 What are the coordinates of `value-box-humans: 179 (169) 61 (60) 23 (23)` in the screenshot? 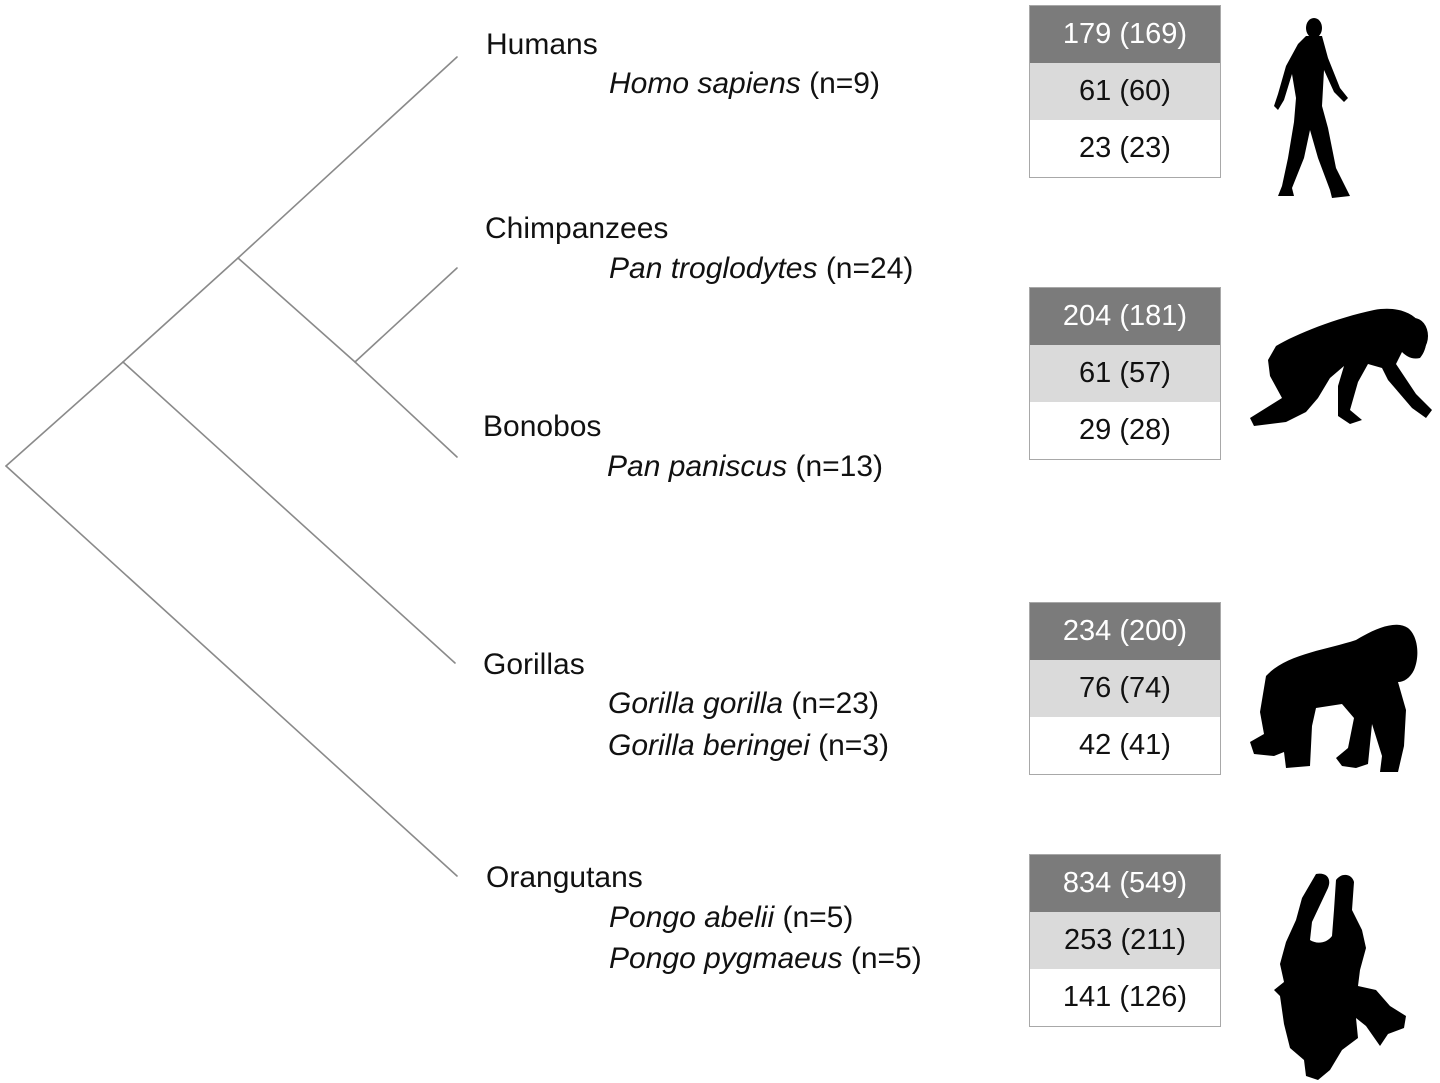 It's located at (1125, 91).